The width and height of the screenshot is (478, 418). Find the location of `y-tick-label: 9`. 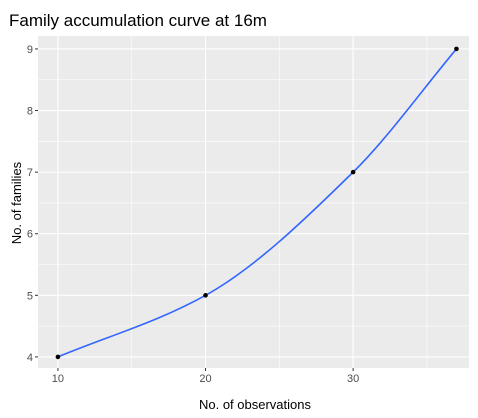

y-tick-label: 9 is located at coordinates (30, 50).